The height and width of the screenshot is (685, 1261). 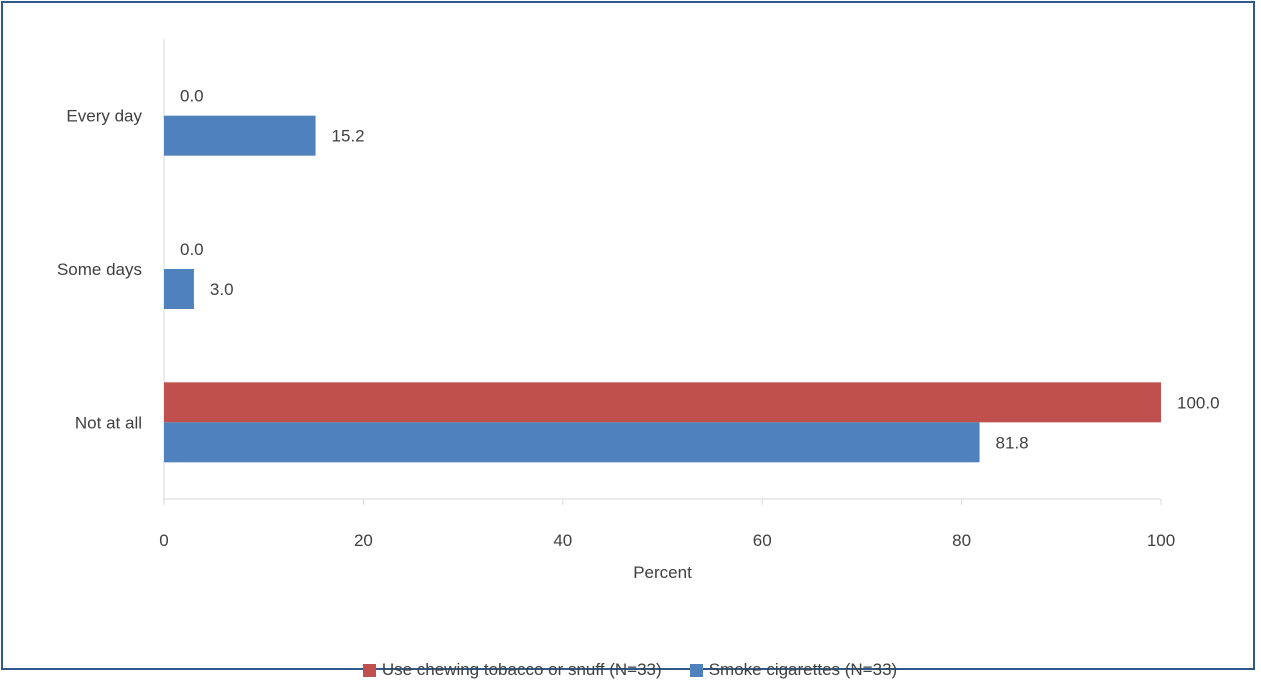 I want to click on data-label: 15.2, so click(x=348, y=136).